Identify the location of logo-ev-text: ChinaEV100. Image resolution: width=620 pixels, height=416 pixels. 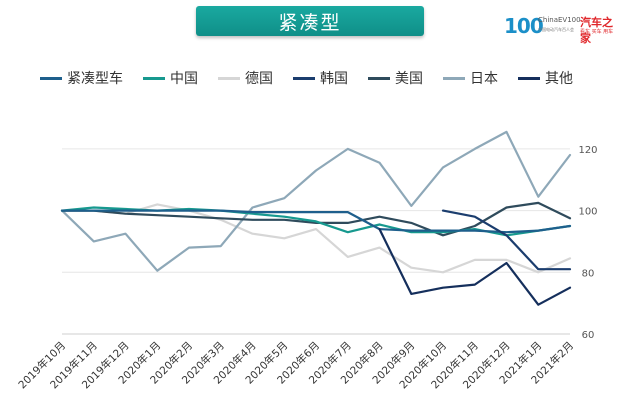
(559, 20).